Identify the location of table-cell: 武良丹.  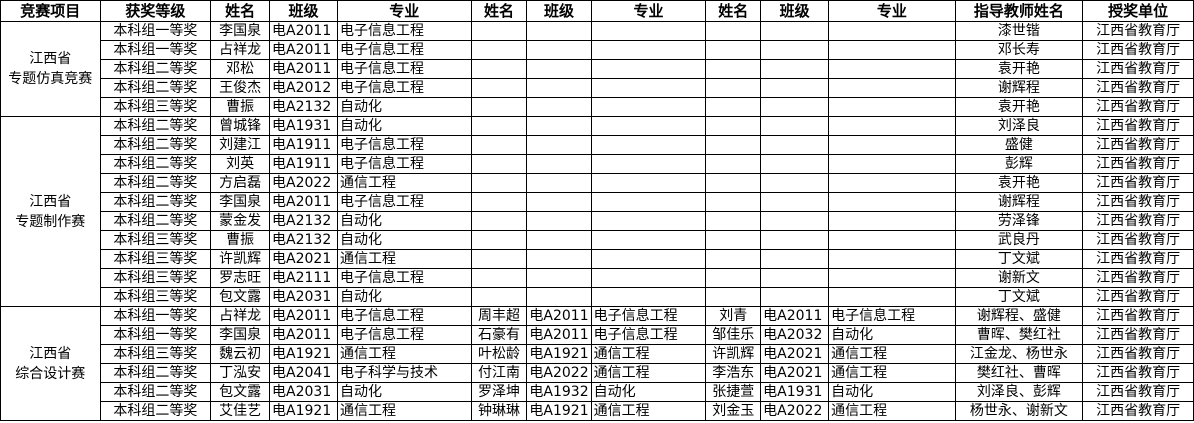
(1019, 240).